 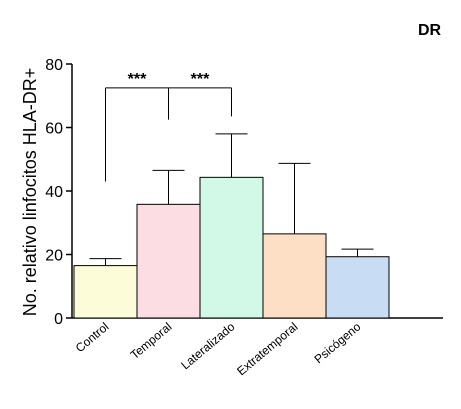 I want to click on y-axis: 0 20 40 60 80, so click(x=59, y=192).